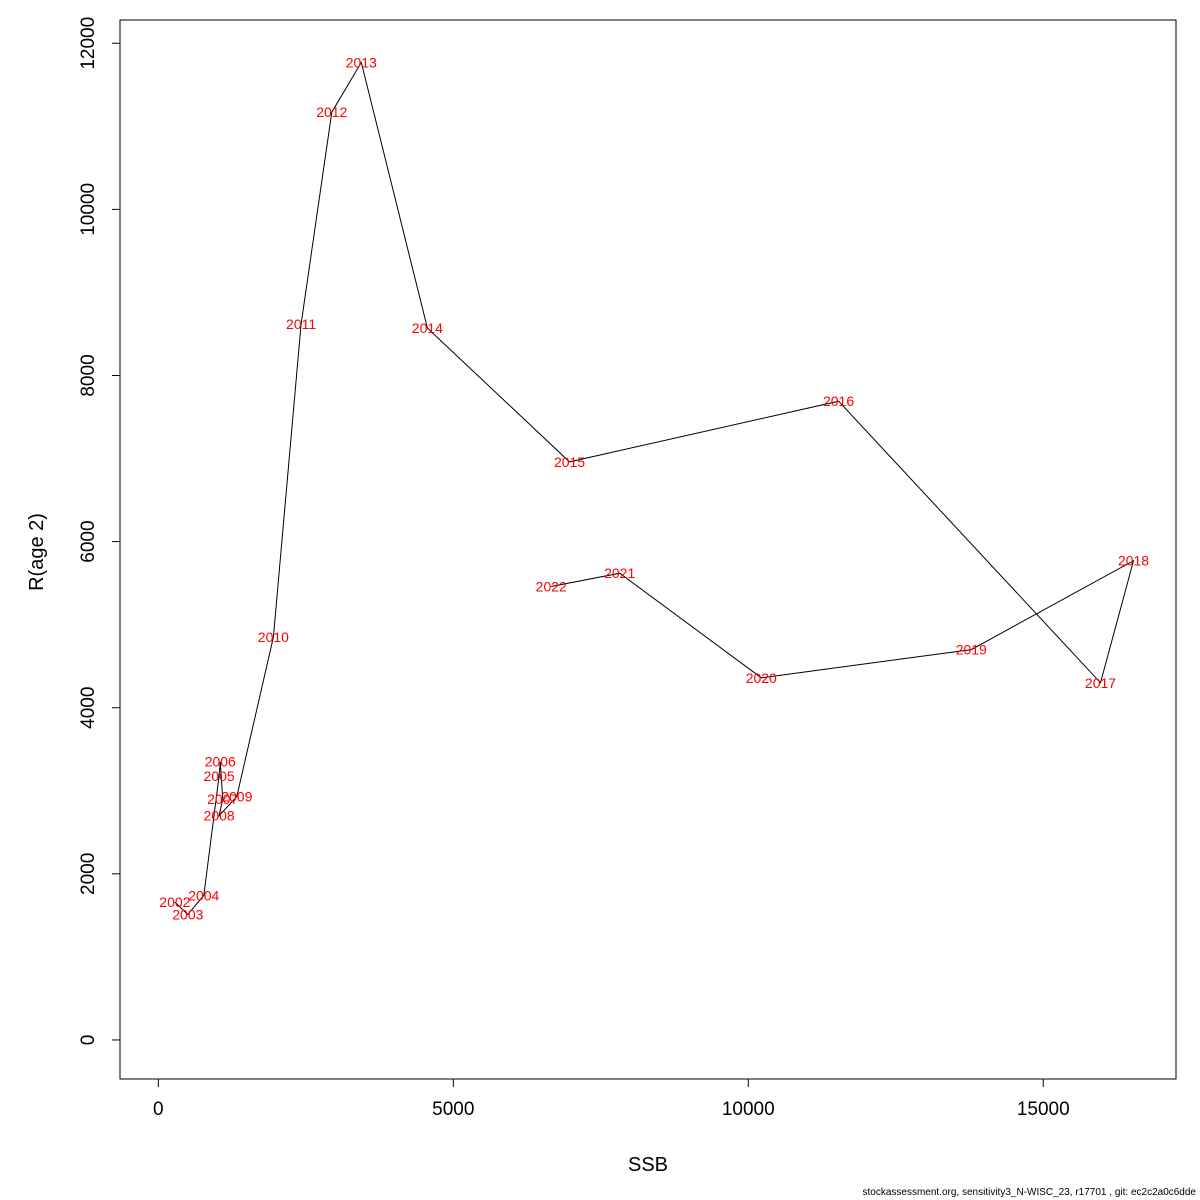 The width and height of the screenshot is (1200, 1200). What do you see at coordinates (611, 1099) in the screenshot?
I see `x-axis: 0 5000 10000 15000` at bounding box center [611, 1099].